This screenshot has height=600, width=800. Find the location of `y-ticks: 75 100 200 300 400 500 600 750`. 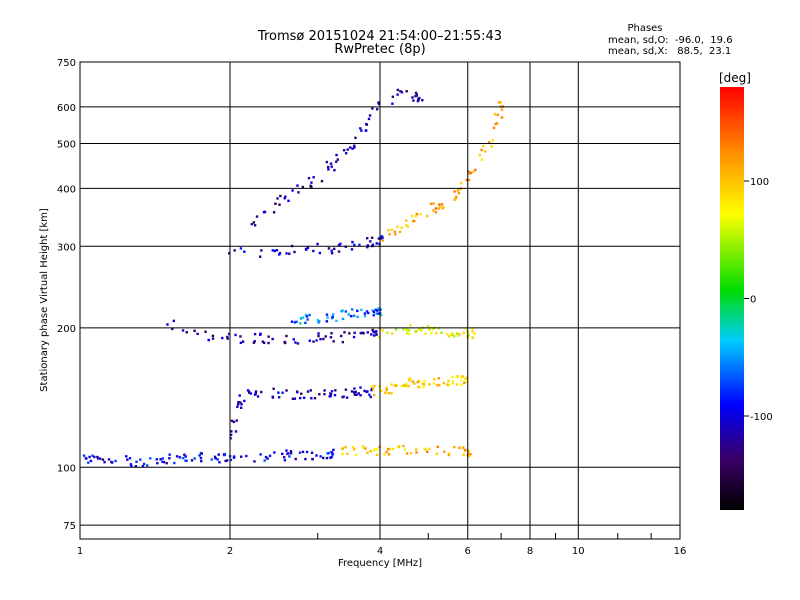

y-ticks: 75 100 200 300 400 500 600 750 is located at coordinates (66, 295).